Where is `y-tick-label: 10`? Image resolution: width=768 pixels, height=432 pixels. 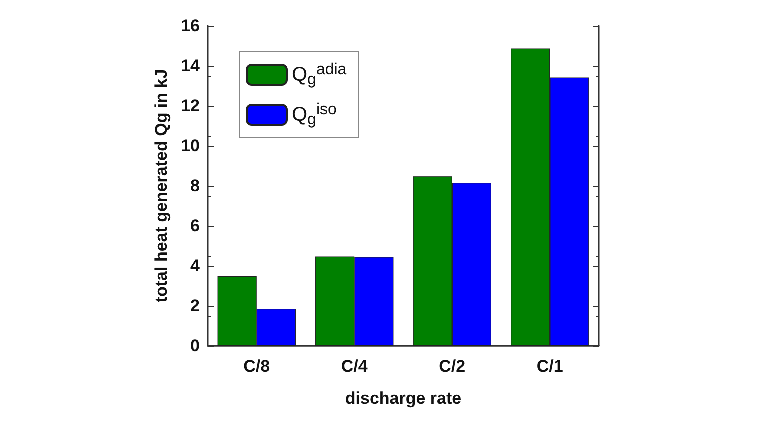
y-tick-label: 10 is located at coordinates (190, 146).